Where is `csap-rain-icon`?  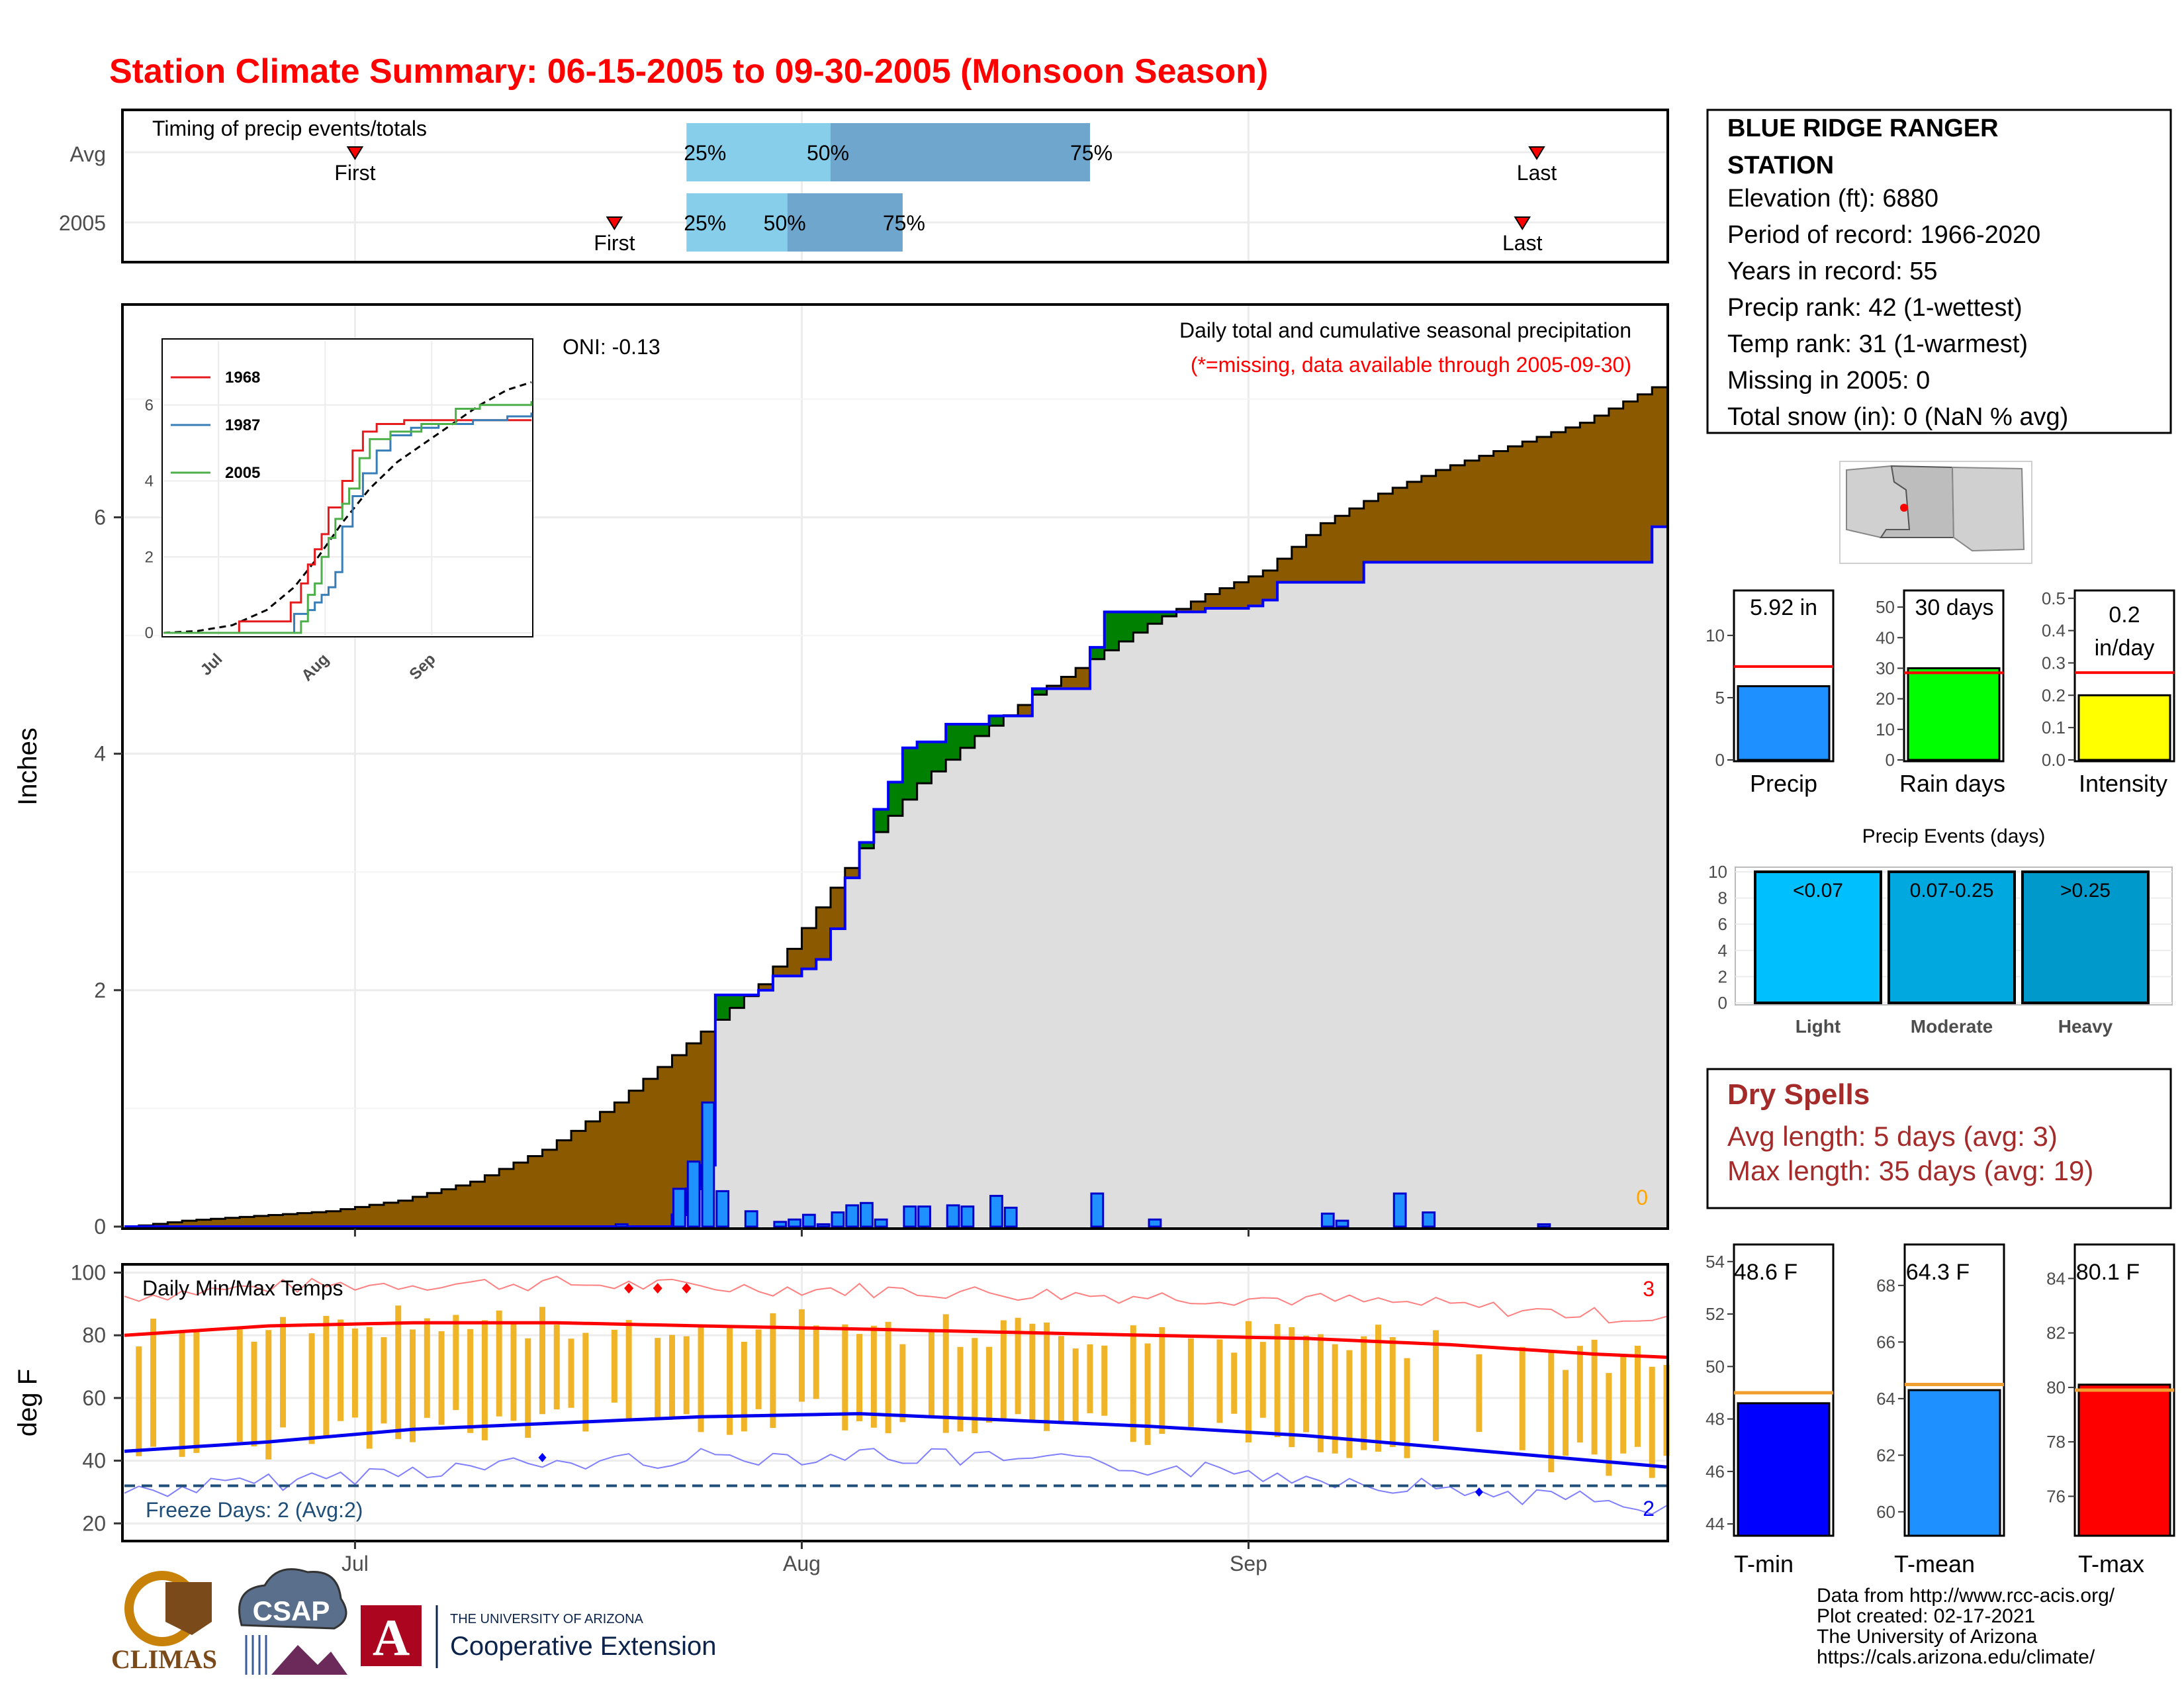
csap-rain-icon is located at coordinates (256, 1655).